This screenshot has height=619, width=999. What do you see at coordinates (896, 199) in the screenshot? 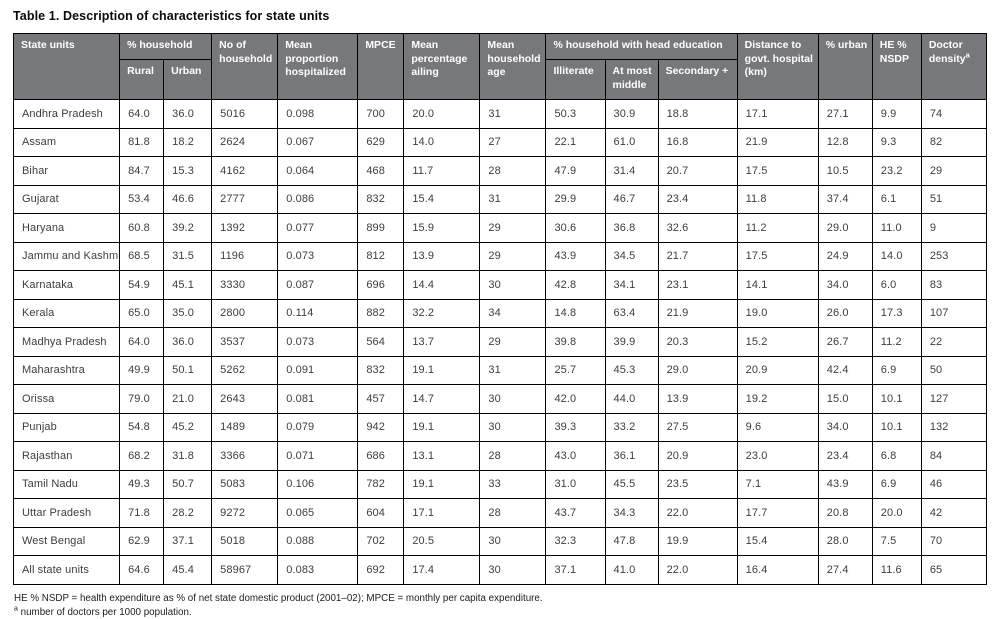
I see `value-cell: 6.1` at bounding box center [896, 199].